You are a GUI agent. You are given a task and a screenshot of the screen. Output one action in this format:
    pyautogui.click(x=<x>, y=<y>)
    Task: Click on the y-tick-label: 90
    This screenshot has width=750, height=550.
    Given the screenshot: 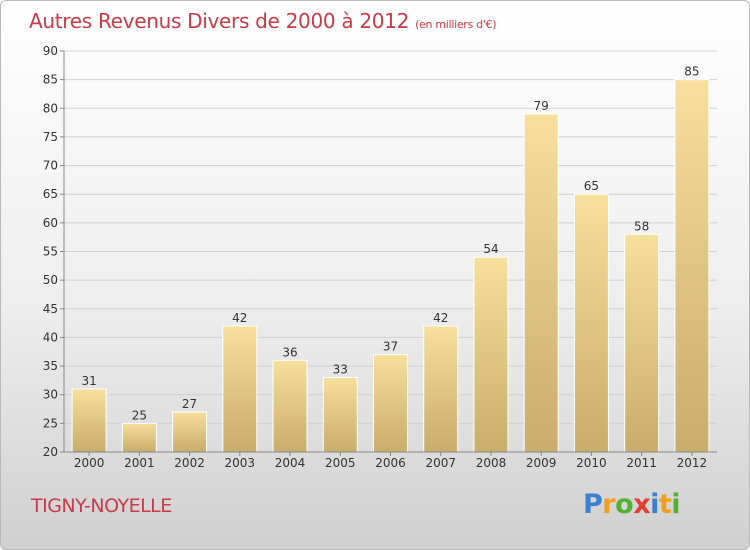 What is the action you would take?
    pyautogui.click(x=50, y=51)
    